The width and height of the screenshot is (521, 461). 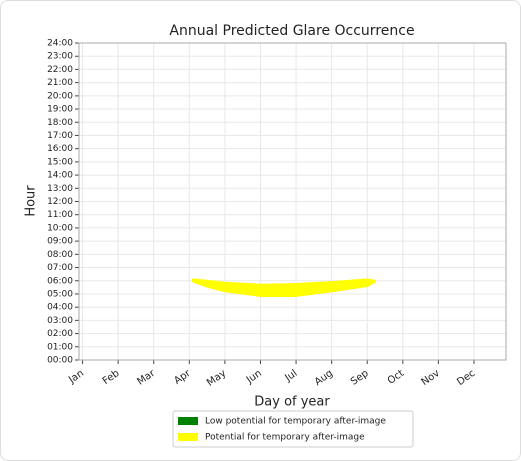 What do you see at coordinates (60, 281) in the screenshot?
I see `y-tick-label: 06:00` at bounding box center [60, 281].